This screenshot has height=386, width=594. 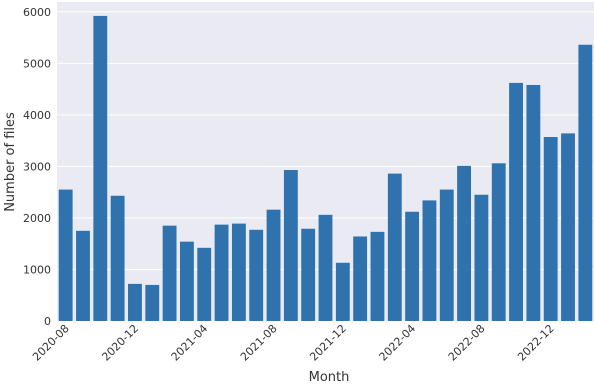 What do you see at coordinates (398, 343) in the screenshot?
I see `x-tick-label: 2022-04` at bounding box center [398, 343].